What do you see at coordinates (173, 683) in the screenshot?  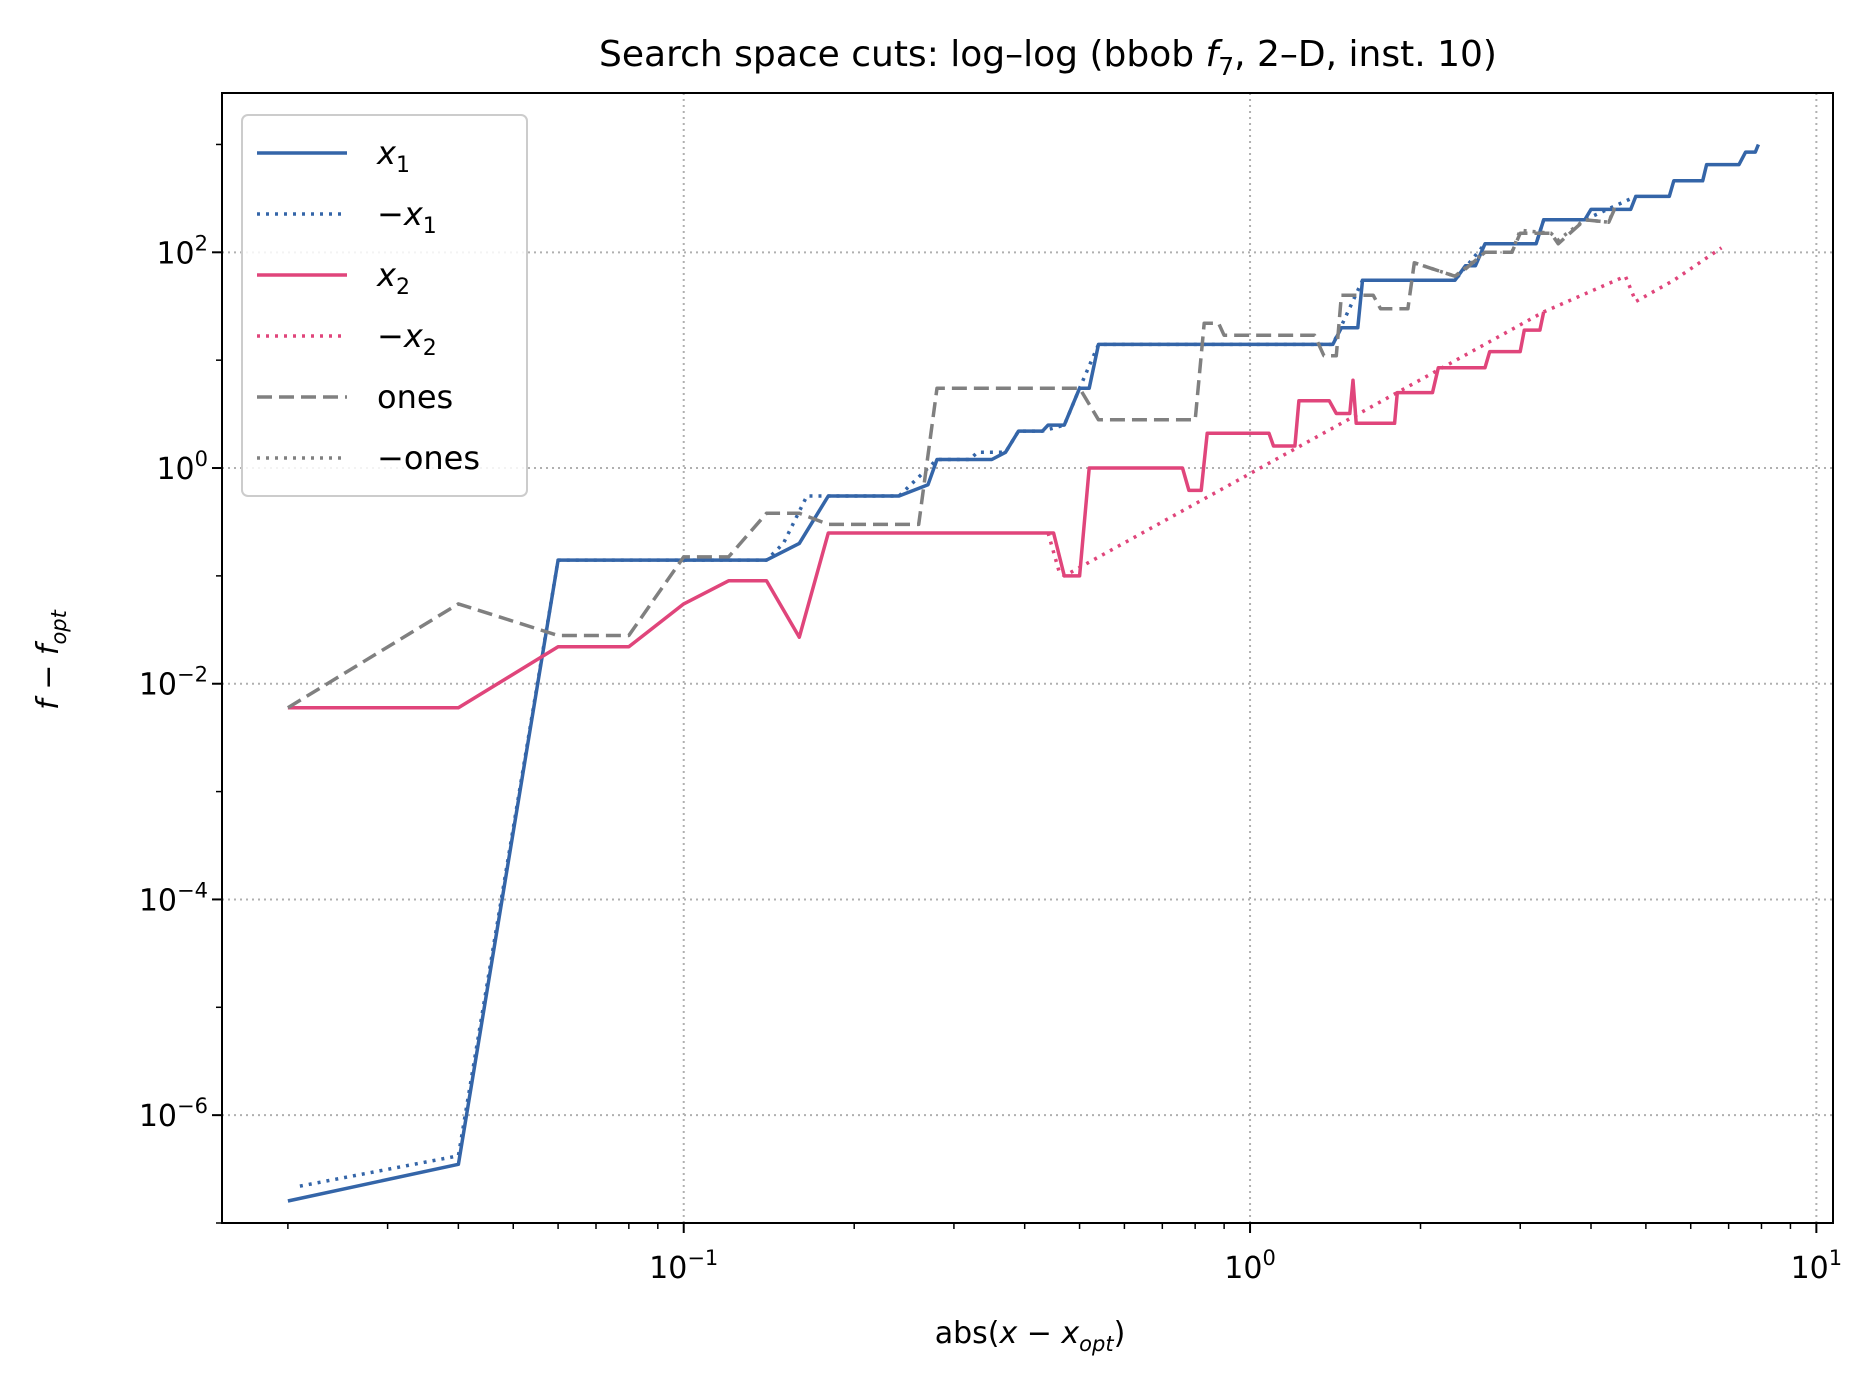 I see `y-tick-label: 10⁻²` at bounding box center [173, 683].